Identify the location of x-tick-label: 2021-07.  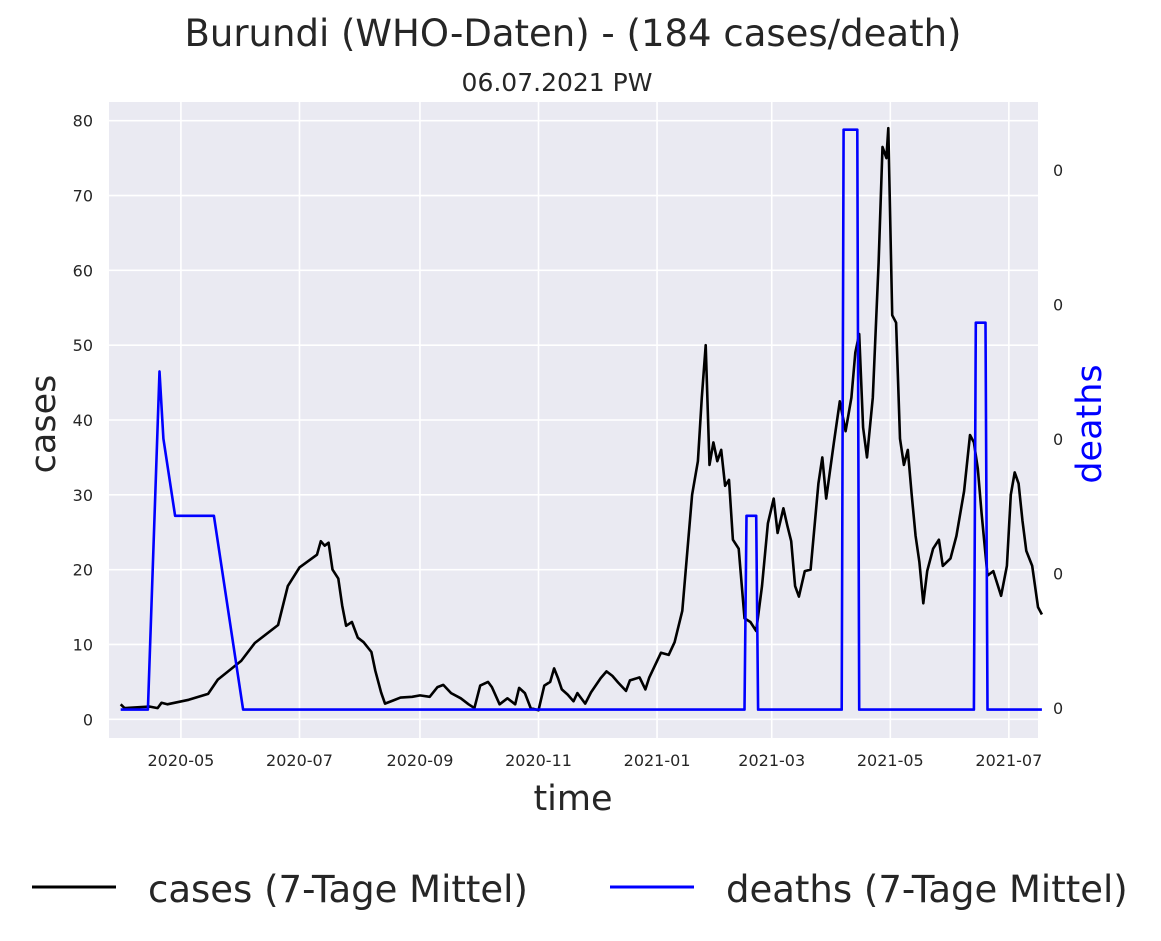
(1008, 760).